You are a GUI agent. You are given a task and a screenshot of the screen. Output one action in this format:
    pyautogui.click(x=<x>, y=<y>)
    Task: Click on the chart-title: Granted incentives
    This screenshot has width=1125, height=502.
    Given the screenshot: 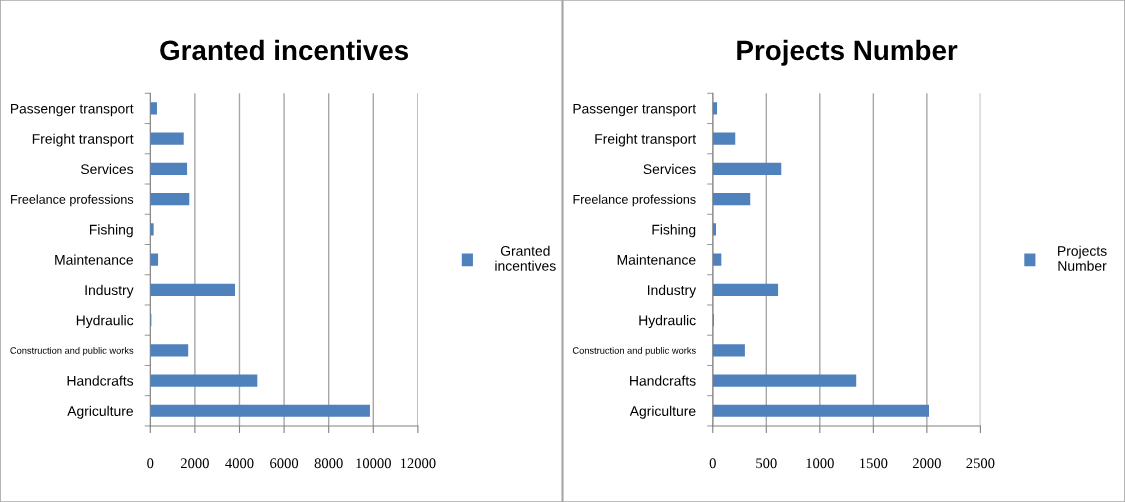 What is the action you would take?
    pyautogui.click(x=284, y=50)
    